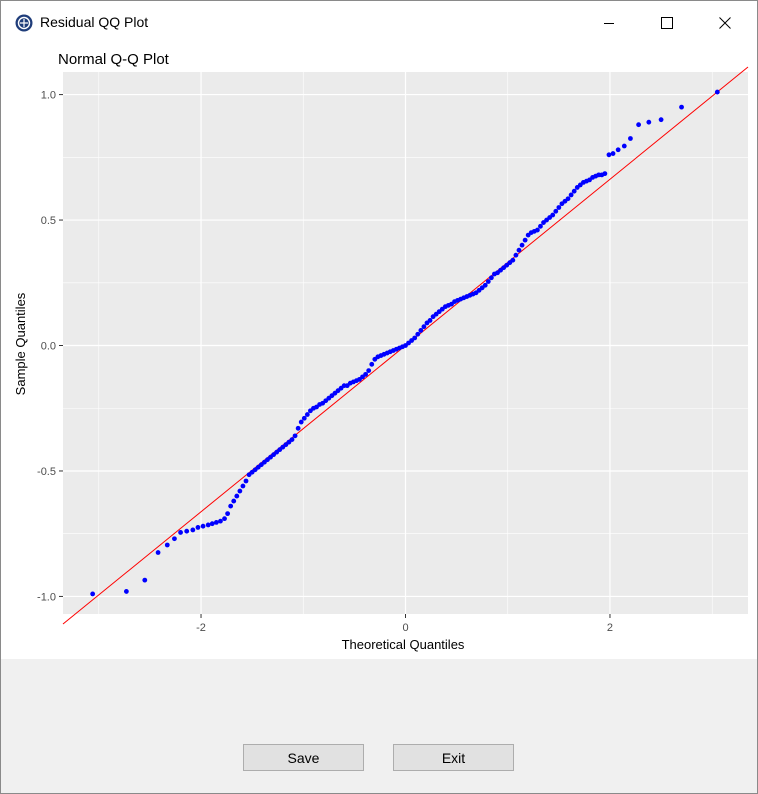 The width and height of the screenshot is (758, 794). What do you see at coordinates (24, 23) in the screenshot?
I see `app-icon` at bounding box center [24, 23].